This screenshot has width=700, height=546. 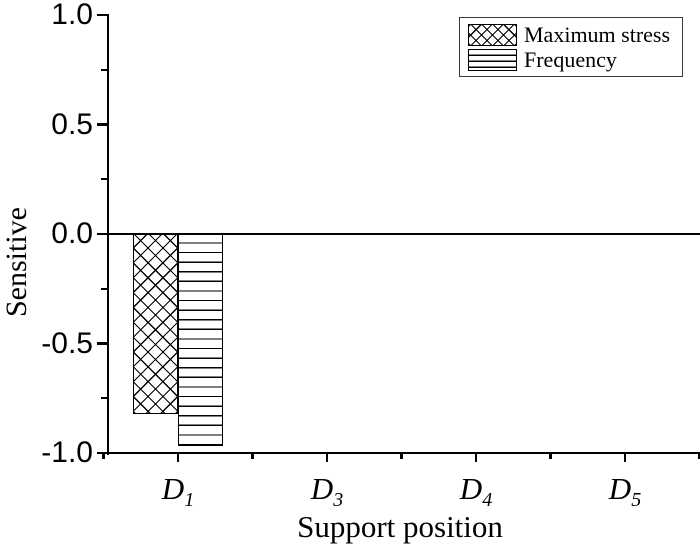 I want to click on x-category-label: D1, so click(x=178, y=491).